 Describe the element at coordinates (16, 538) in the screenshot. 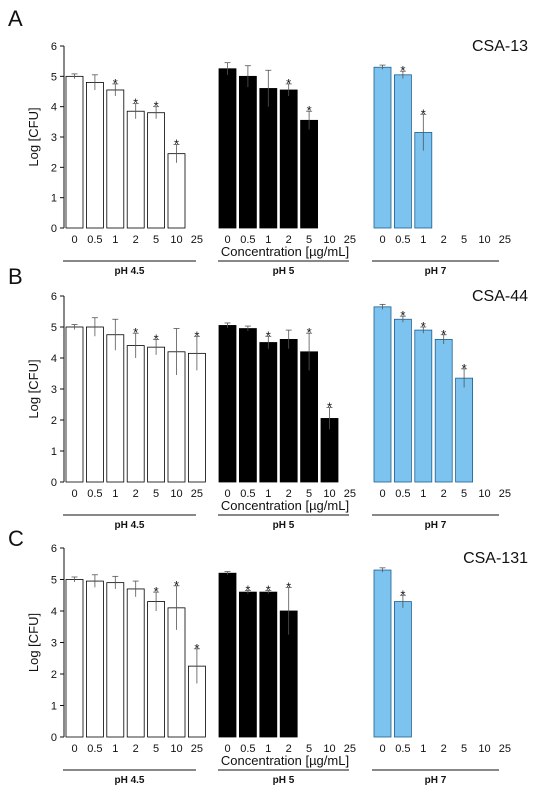

I see `panel-letter: C` at that location.